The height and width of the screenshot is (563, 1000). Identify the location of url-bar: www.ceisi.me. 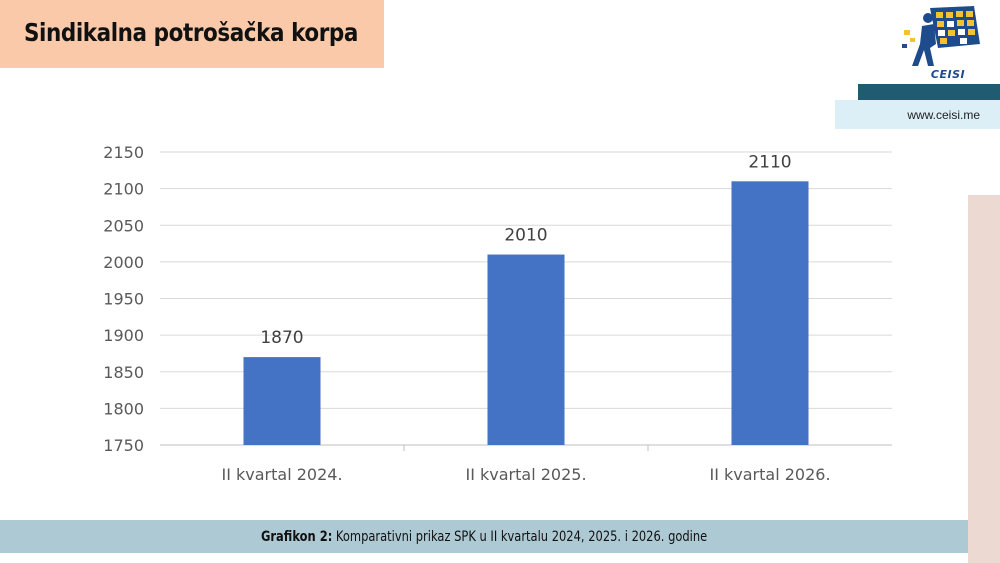
(917, 114).